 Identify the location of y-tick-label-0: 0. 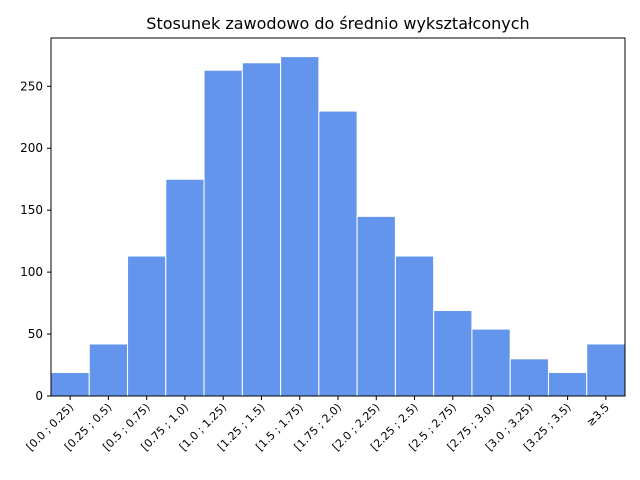
(39, 396).